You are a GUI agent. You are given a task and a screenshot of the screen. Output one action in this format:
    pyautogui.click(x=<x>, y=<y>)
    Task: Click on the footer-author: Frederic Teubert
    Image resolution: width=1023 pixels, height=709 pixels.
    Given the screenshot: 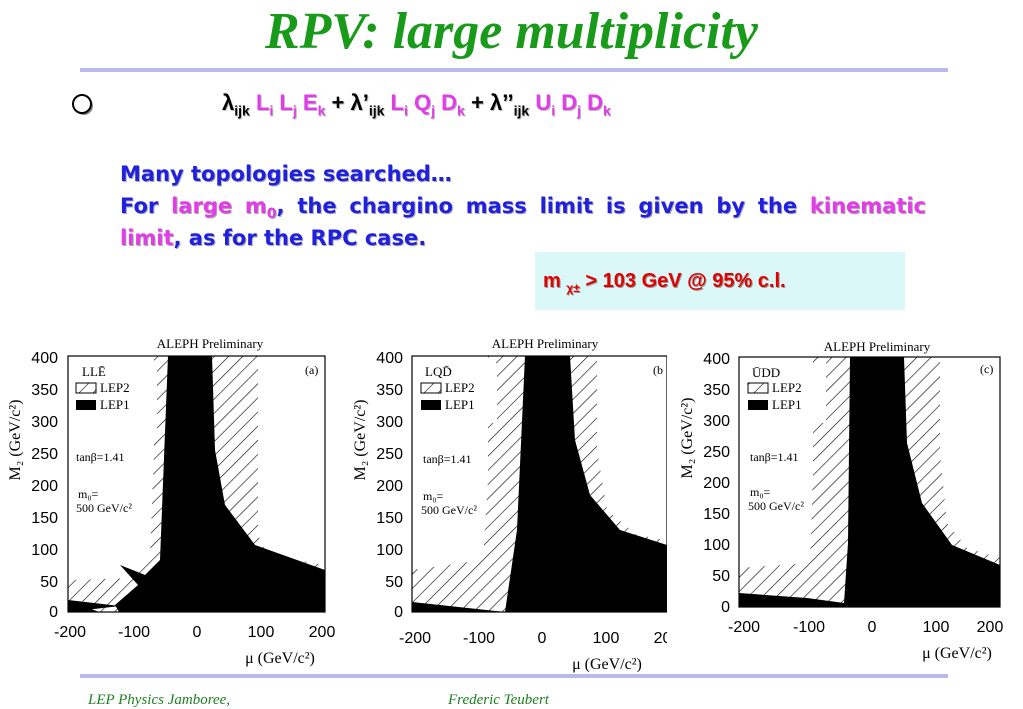 What is the action you would take?
    pyautogui.click(x=498, y=700)
    